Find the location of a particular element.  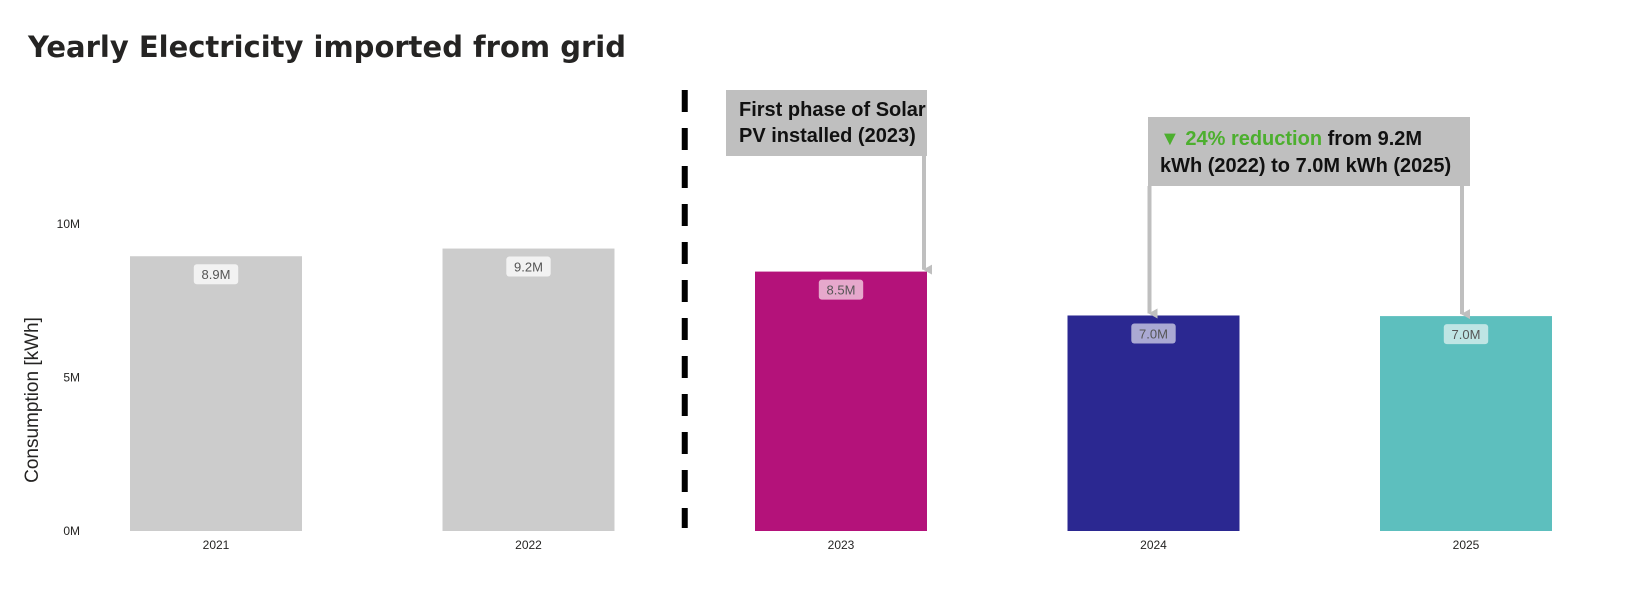

data-label: 8.5M is located at coordinates (841, 290).